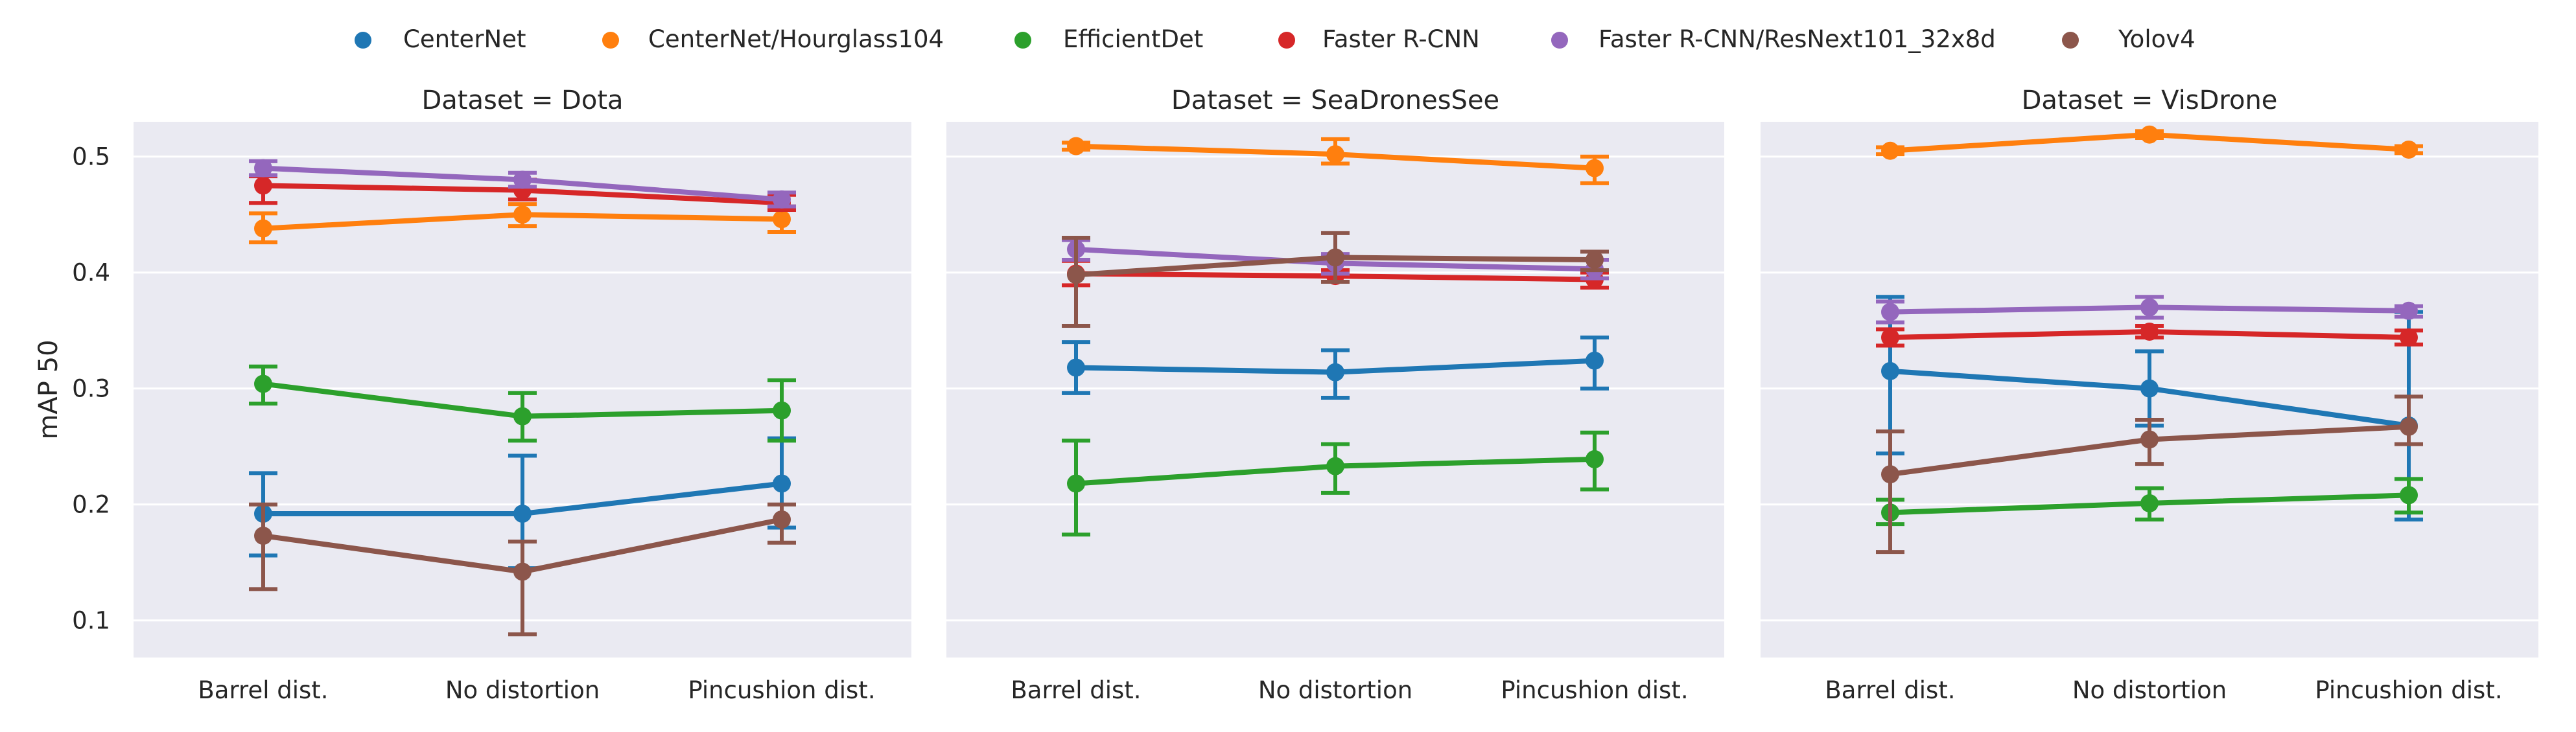 The width and height of the screenshot is (2576, 732). What do you see at coordinates (1286, 40) in the screenshot?
I see `legend-marker-faster-r-cnn` at bounding box center [1286, 40].